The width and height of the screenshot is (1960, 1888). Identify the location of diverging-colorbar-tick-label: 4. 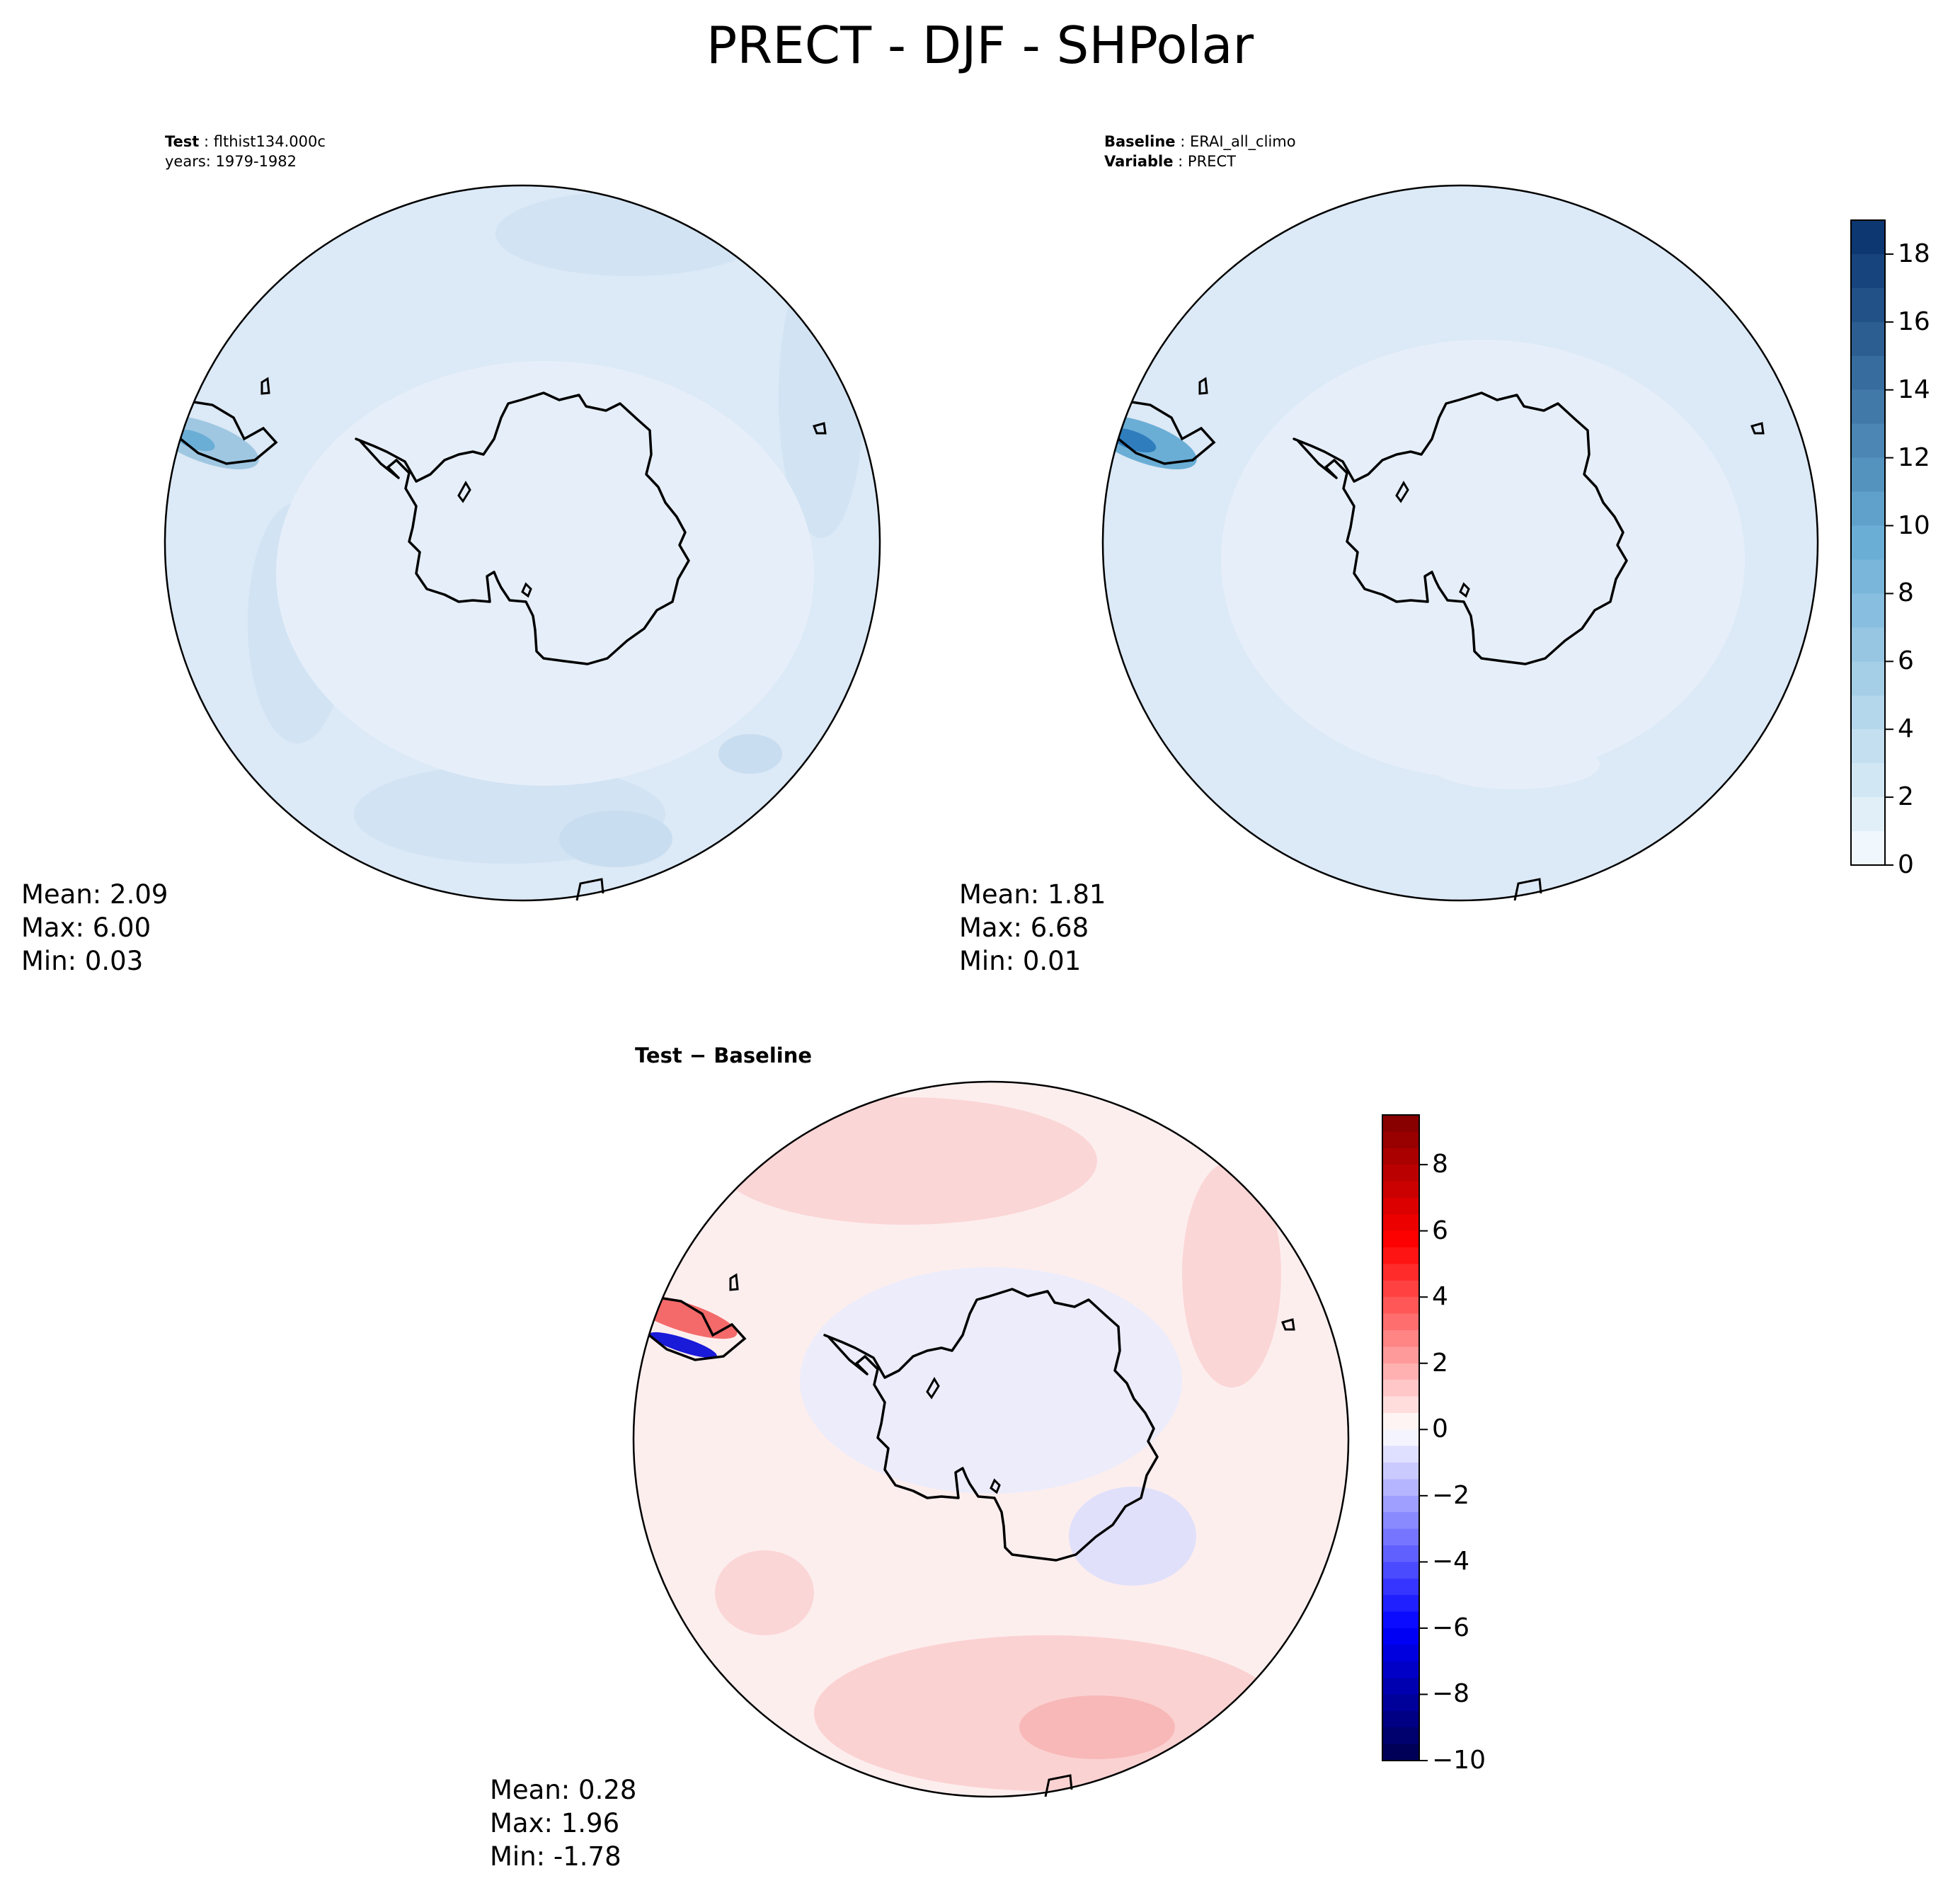
(1440, 1297).